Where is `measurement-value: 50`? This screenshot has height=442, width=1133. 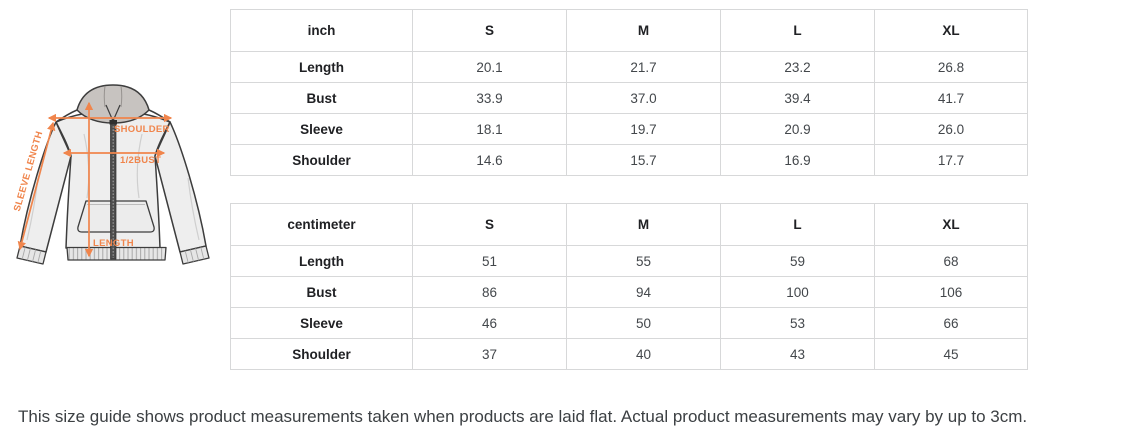 measurement-value: 50 is located at coordinates (643, 323).